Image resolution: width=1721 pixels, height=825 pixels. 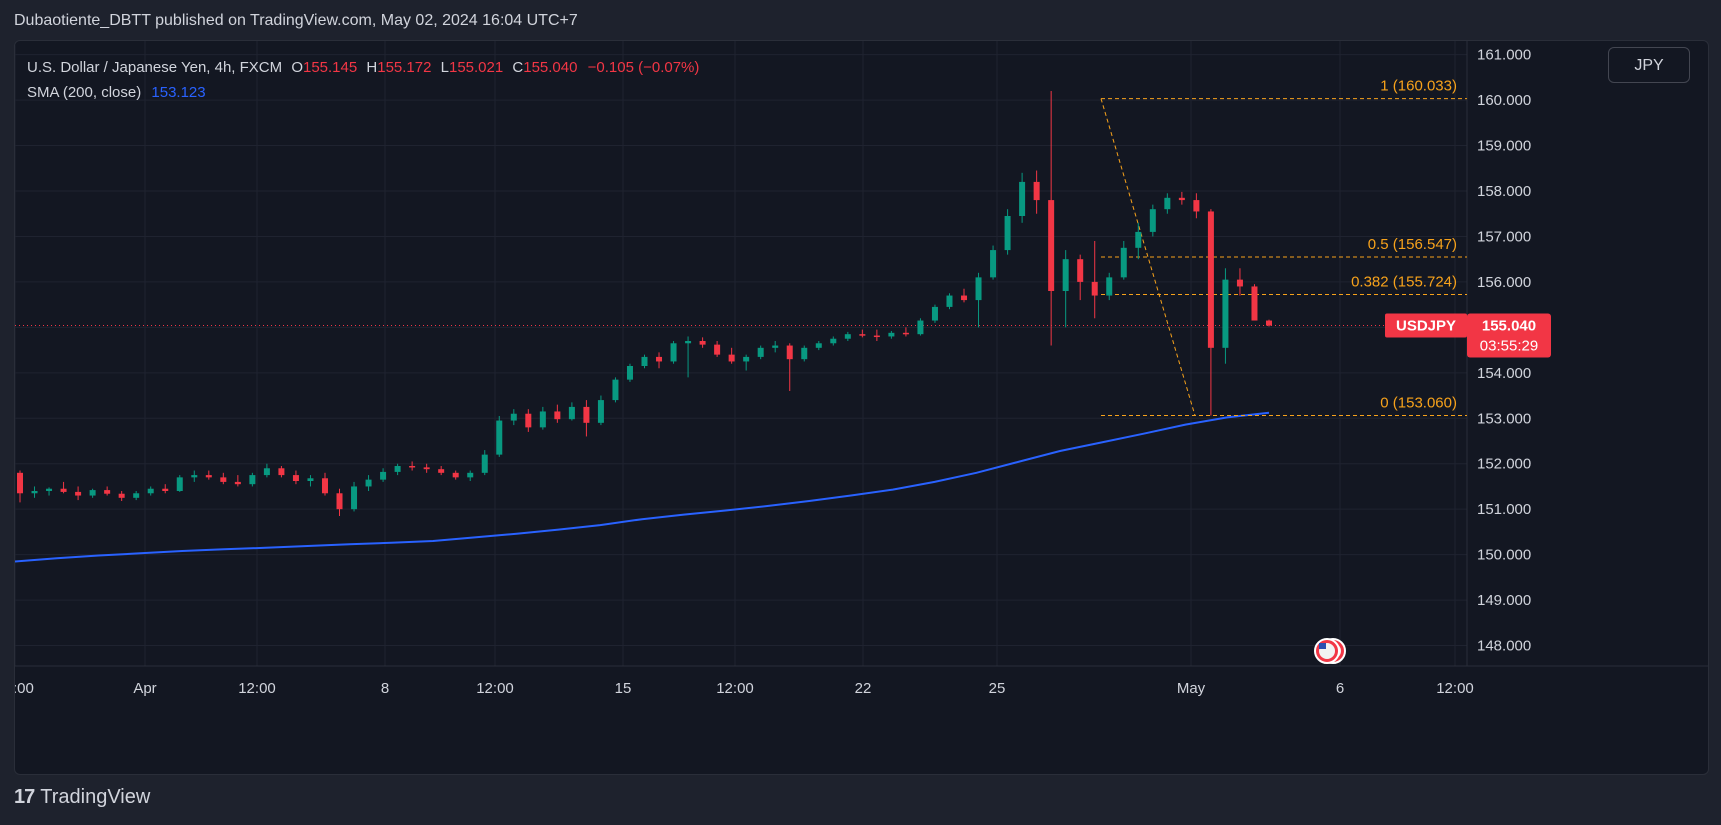 I want to click on price-tag-countdown: 03:55:29, so click(x=1509, y=346).